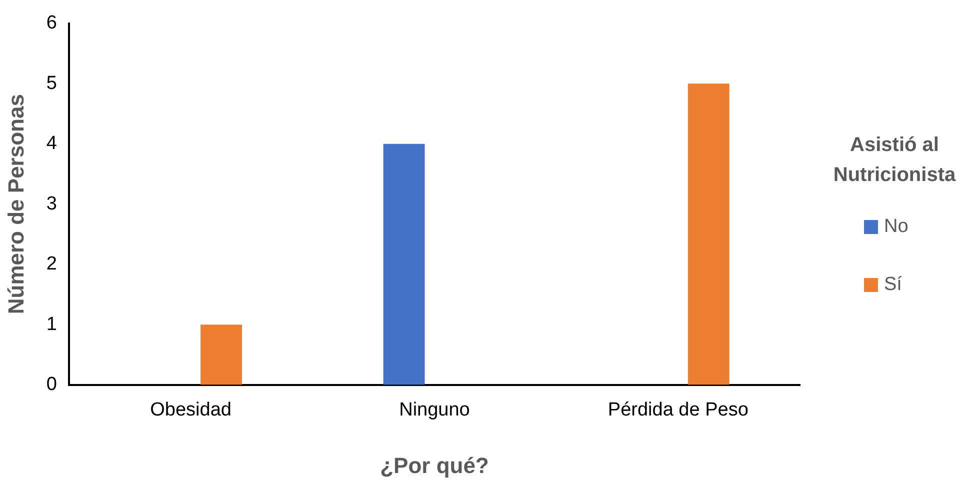 The height and width of the screenshot is (484, 980). Describe the element at coordinates (191, 409) in the screenshot. I see `x-tick-label: Obesidad` at that location.